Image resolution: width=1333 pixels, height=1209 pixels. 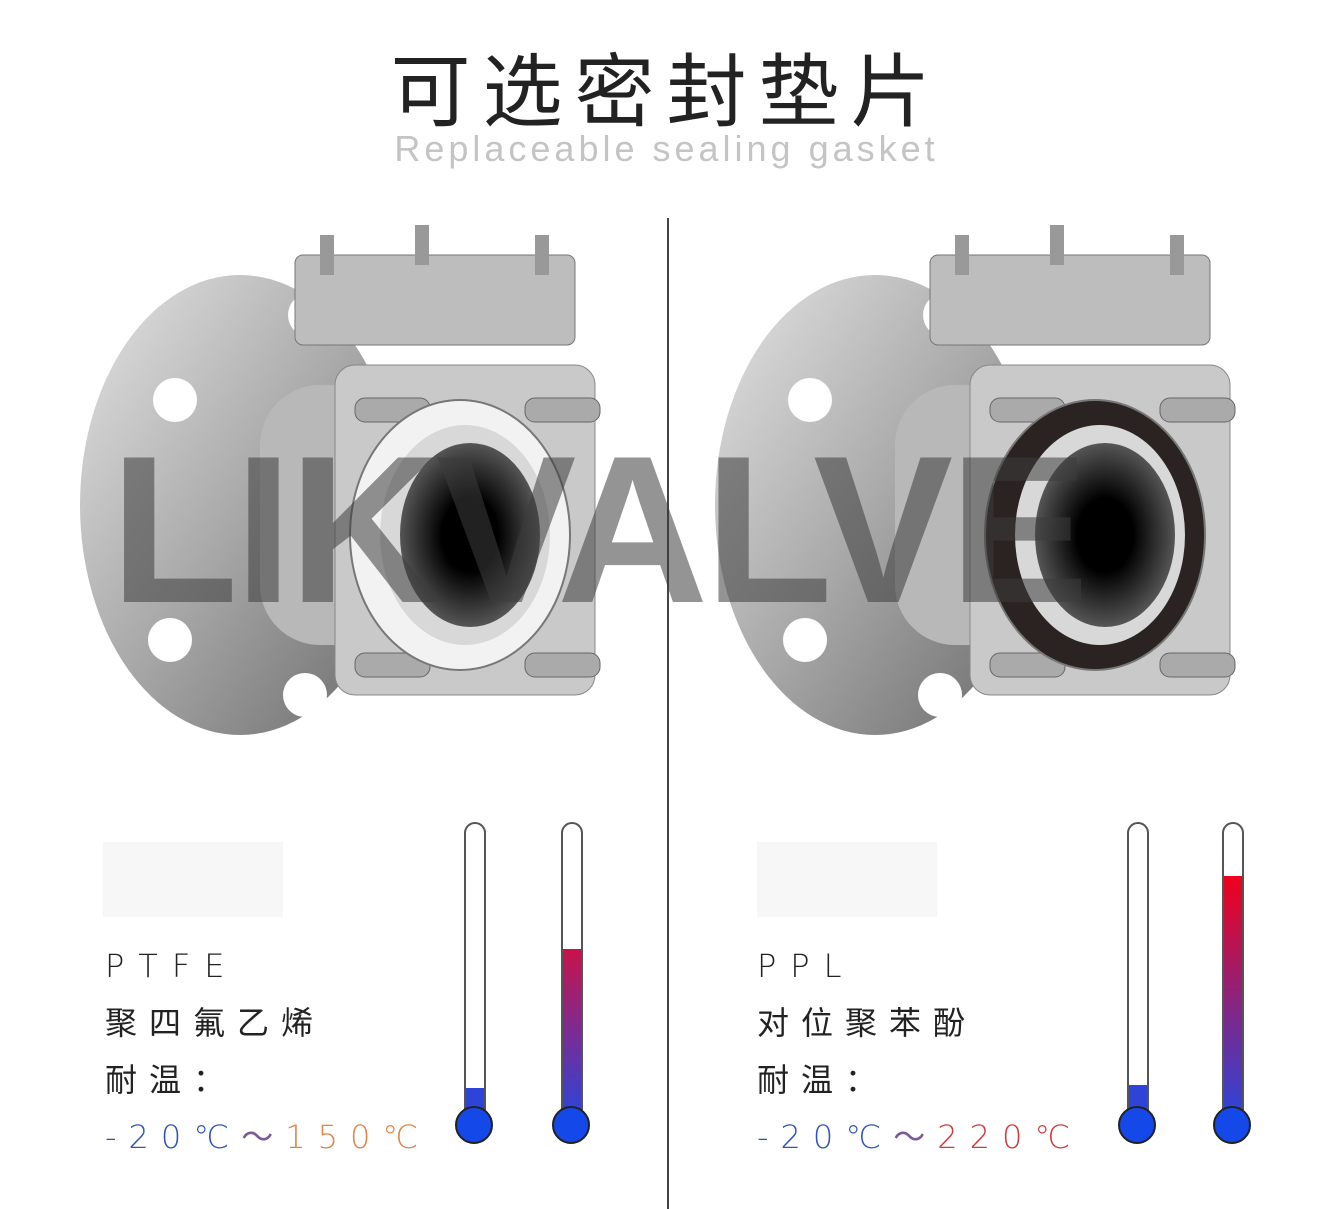 What do you see at coordinates (666, 148) in the screenshot?
I see `page-subtitle: Replaceable sealing gasket` at bounding box center [666, 148].